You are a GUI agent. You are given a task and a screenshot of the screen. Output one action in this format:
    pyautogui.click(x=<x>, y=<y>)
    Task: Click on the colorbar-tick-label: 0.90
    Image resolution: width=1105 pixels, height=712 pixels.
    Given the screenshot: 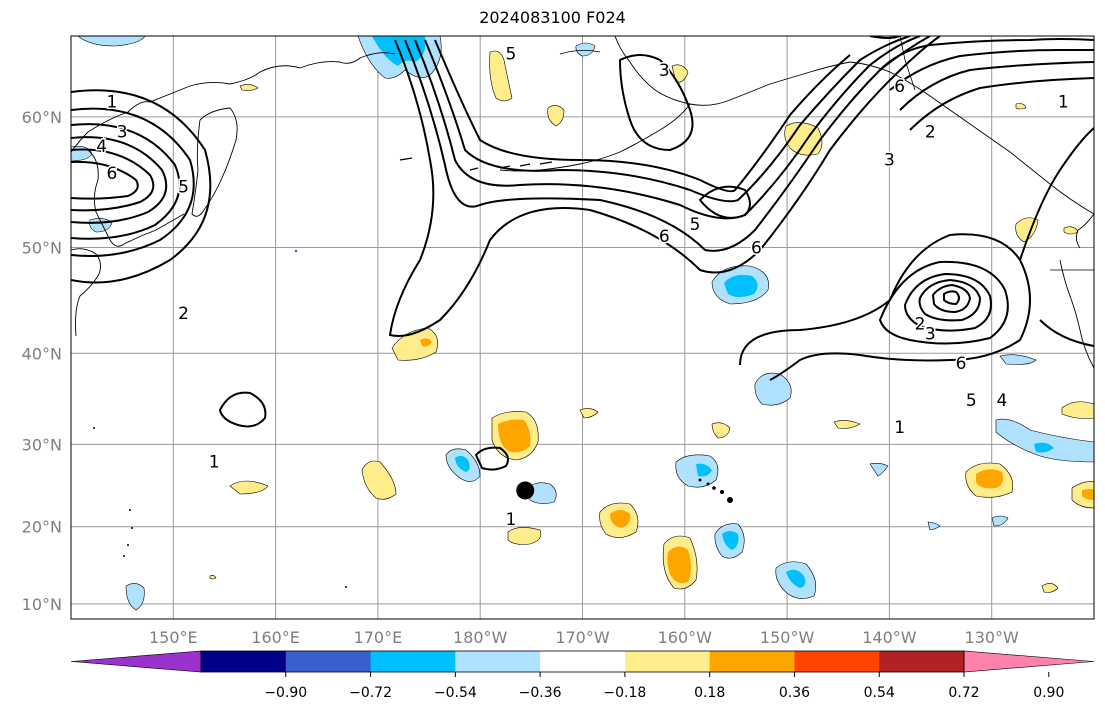 What is the action you would take?
    pyautogui.click(x=1048, y=693)
    